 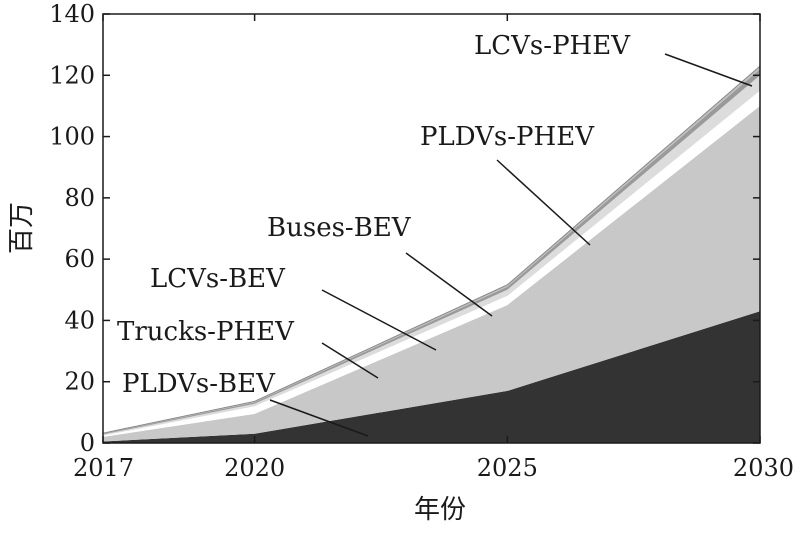 What do you see at coordinates (72, 14) in the screenshot?
I see `y-tick-label: 140` at bounding box center [72, 14].